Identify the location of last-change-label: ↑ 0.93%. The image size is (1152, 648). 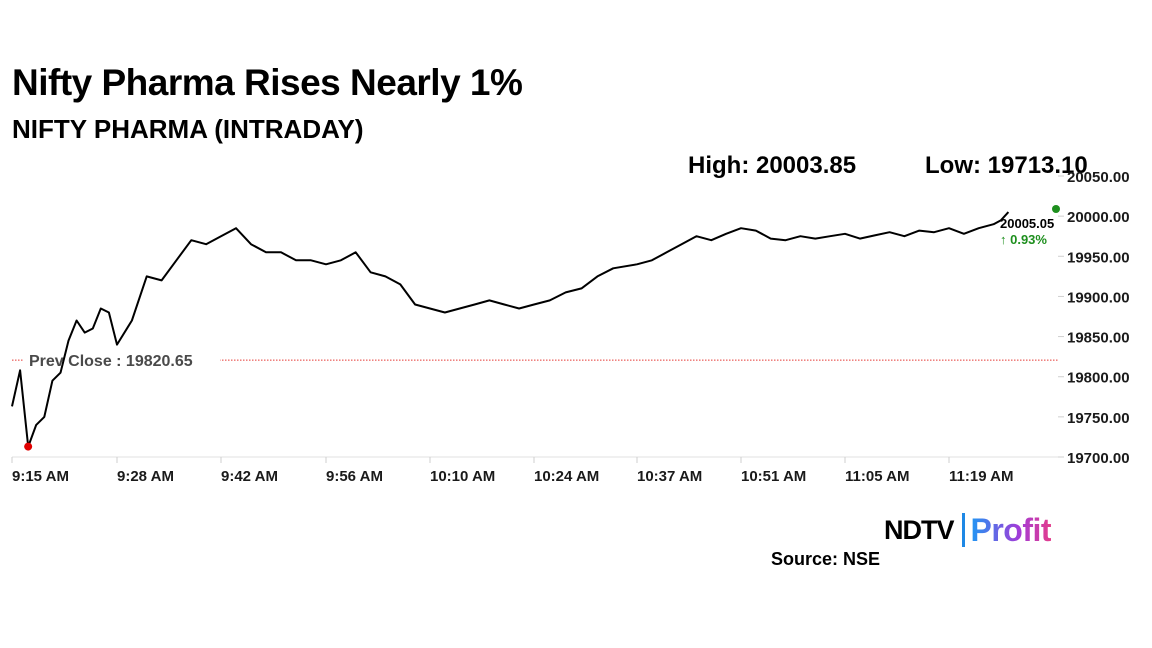
(1023, 239).